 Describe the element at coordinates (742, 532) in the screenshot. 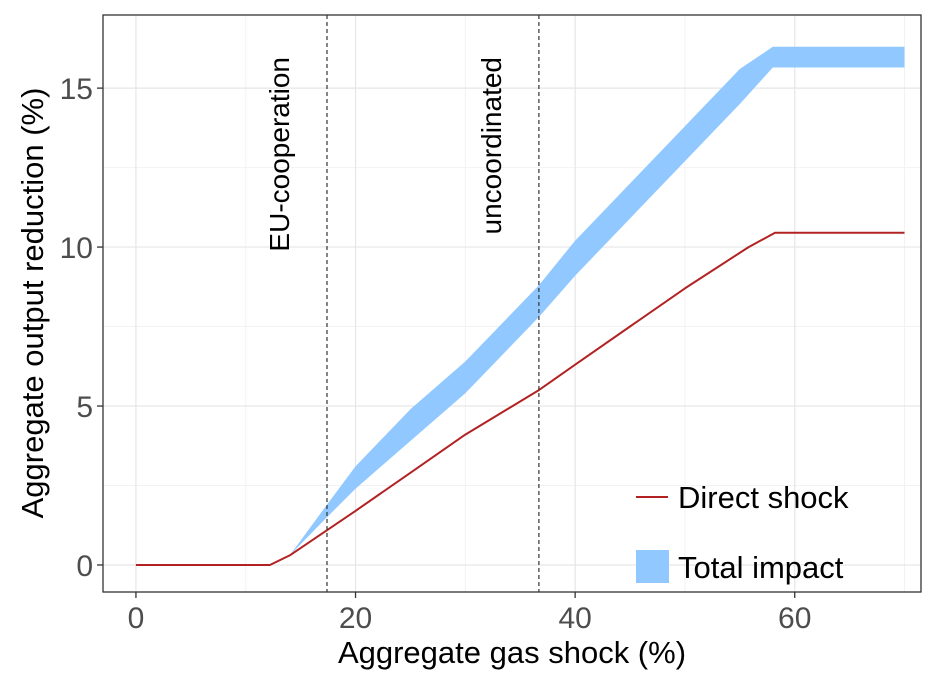

I see `legend: Direct shock Total impact` at that location.